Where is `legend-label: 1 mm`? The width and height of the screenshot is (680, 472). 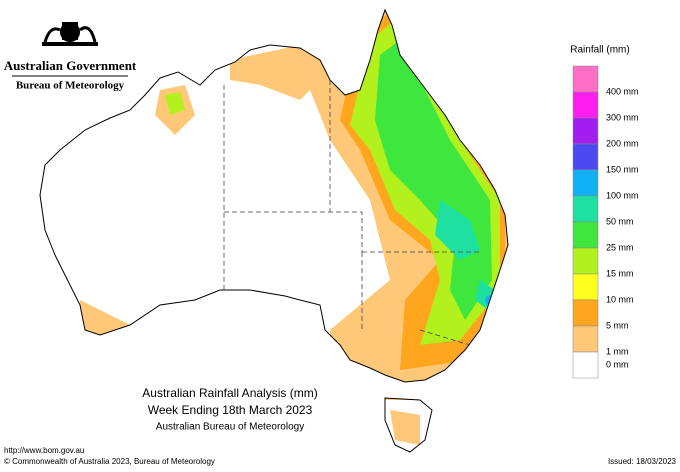
legend-label: 1 mm is located at coordinates (617, 351).